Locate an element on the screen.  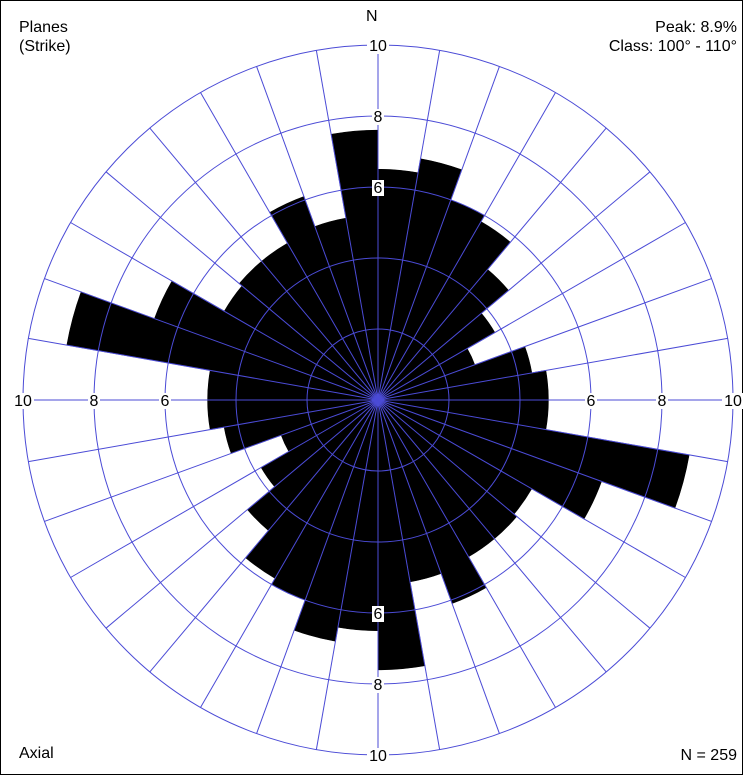
ring-label-bg-6-s is located at coordinates (378, 614).